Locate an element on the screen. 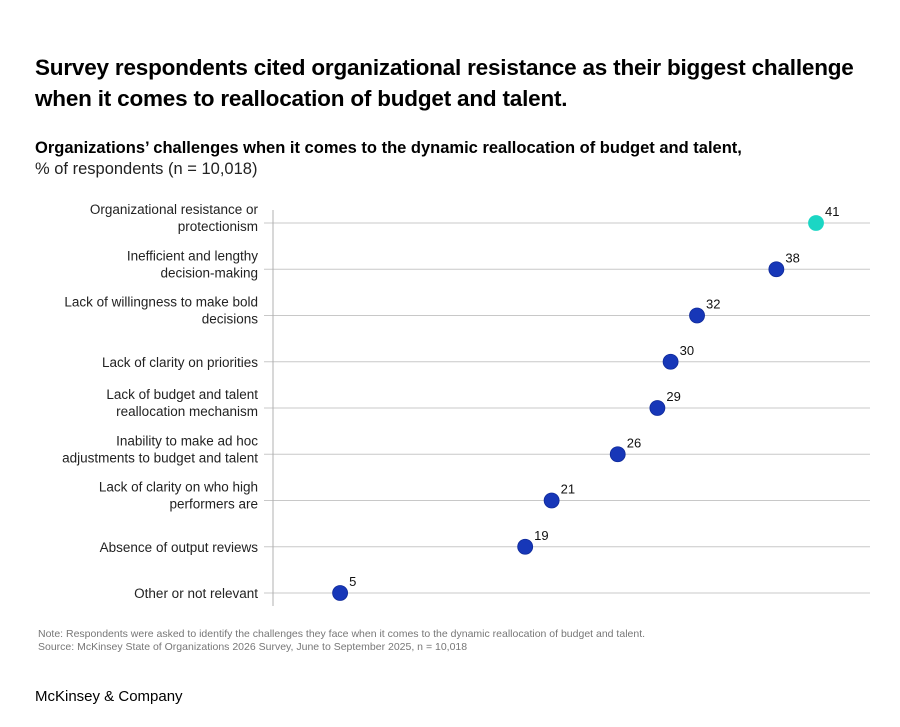 The height and width of the screenshot is (727, 900). category-label-line: Lack of budget and talent is located at coordinates (182, 394).